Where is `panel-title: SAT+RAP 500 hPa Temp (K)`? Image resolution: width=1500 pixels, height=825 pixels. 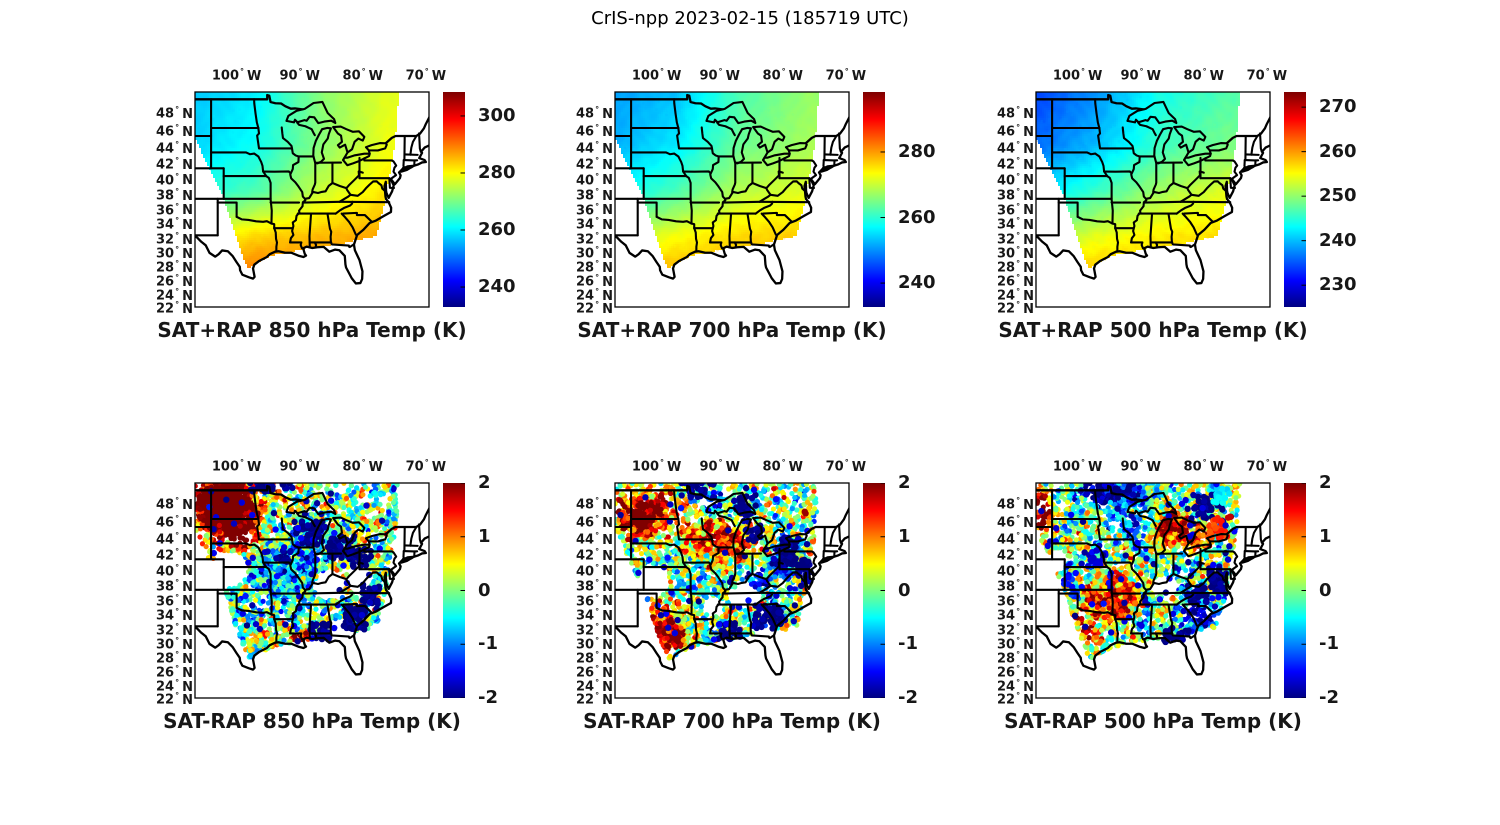 panel-title: SAT+RAP 500 hPa Temp (K) is located at coordinates (1153, 330).